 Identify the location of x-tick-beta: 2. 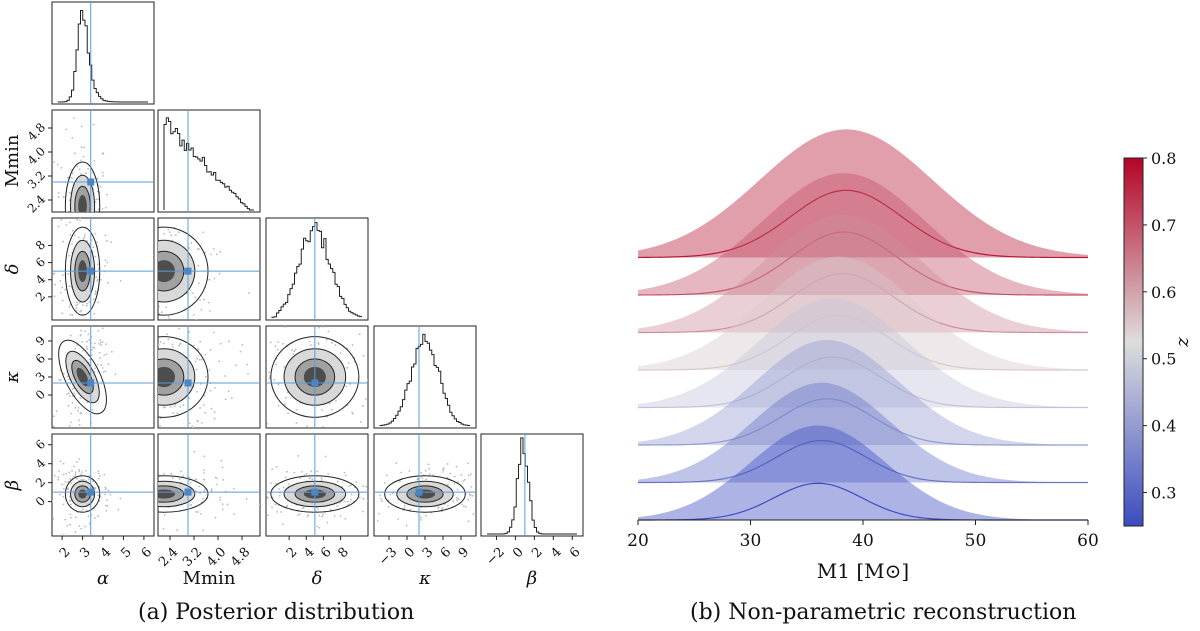
(537, 553).